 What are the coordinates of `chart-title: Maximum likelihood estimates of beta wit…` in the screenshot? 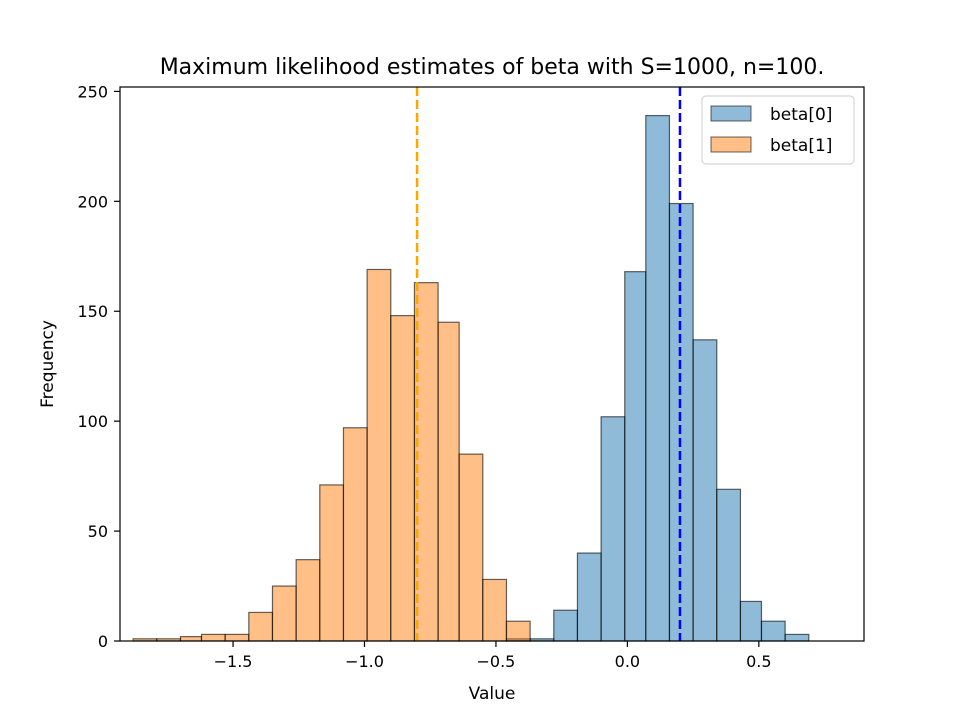 It's located at (492, 67).